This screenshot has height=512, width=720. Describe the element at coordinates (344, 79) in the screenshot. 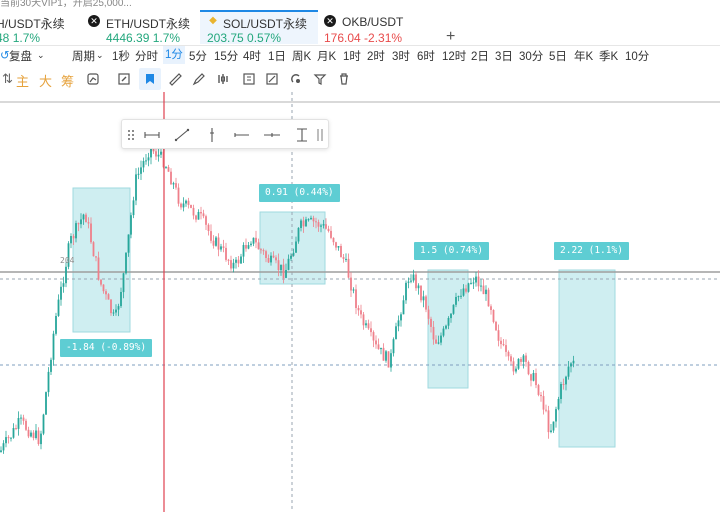

I see `trash-icon` at that location.